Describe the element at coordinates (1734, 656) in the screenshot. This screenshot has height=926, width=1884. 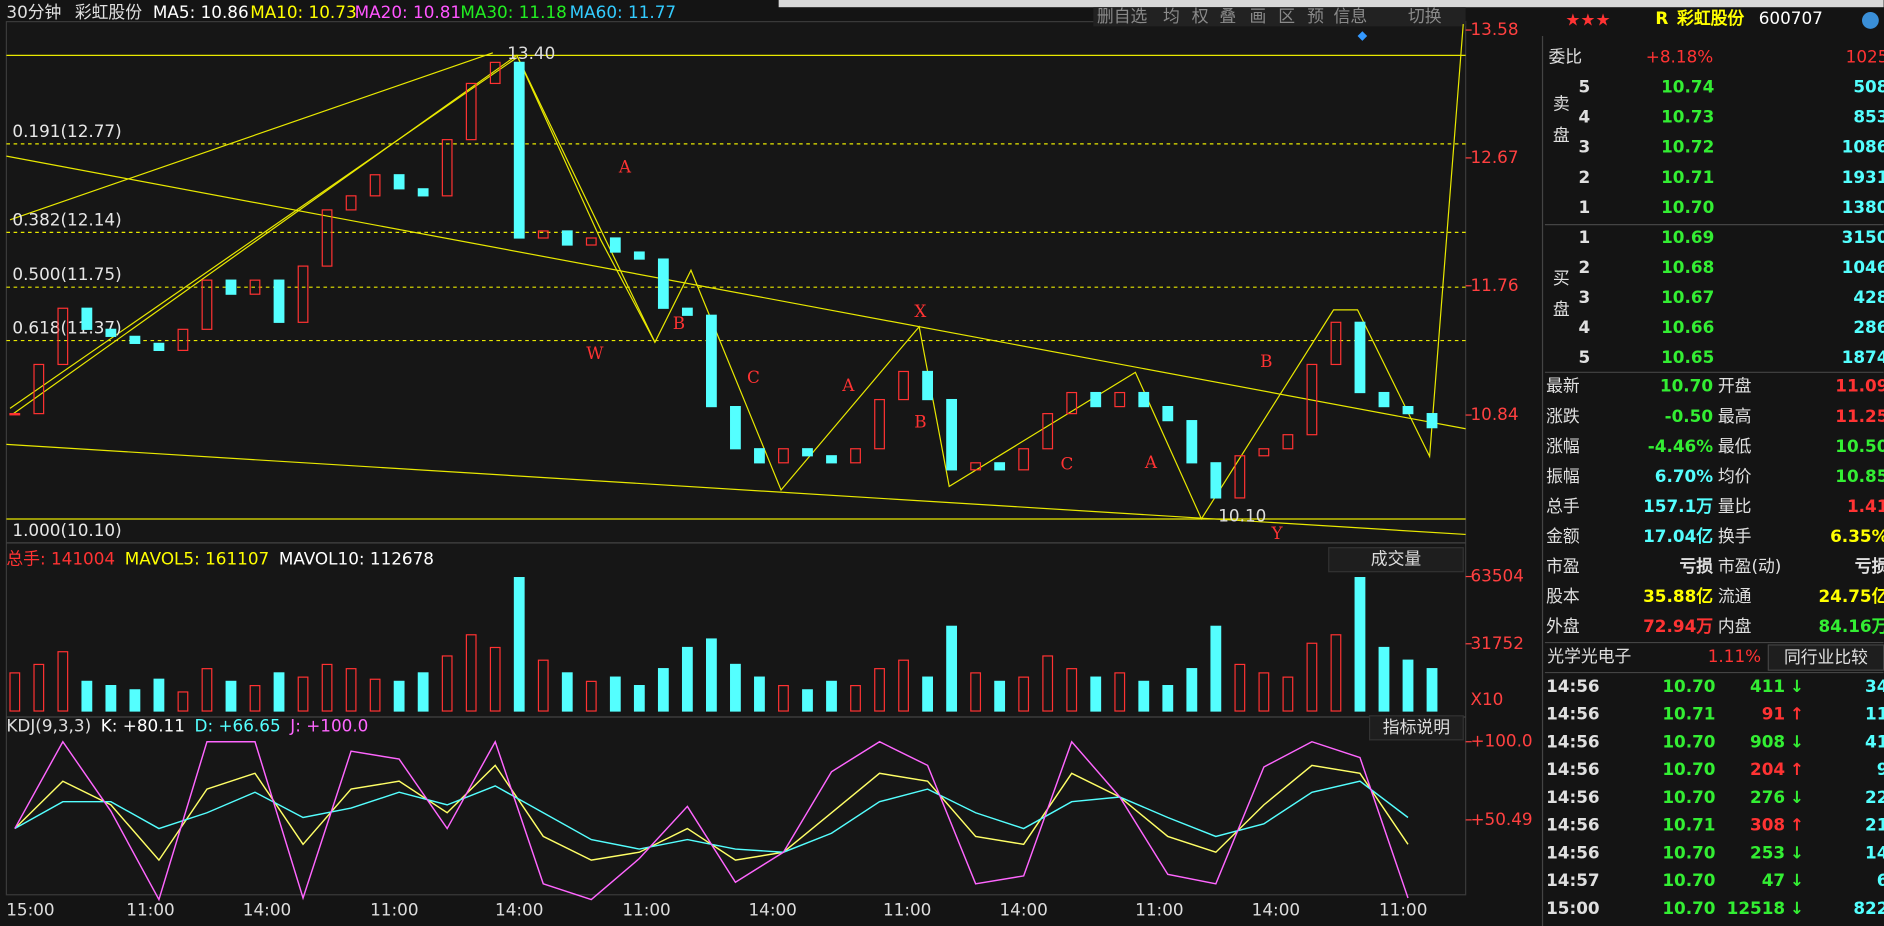
I see `industry-change: 1.11%` at that location.